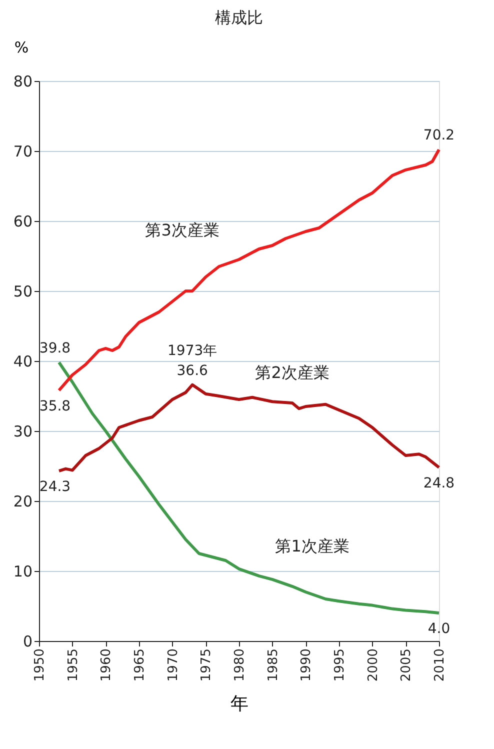 The height and width of the screenshot is (749, 494). What do you see at coordinates (22, 81) in the screenshot?
I see `y-tick-label: 80` at bounding box center [22, 81].